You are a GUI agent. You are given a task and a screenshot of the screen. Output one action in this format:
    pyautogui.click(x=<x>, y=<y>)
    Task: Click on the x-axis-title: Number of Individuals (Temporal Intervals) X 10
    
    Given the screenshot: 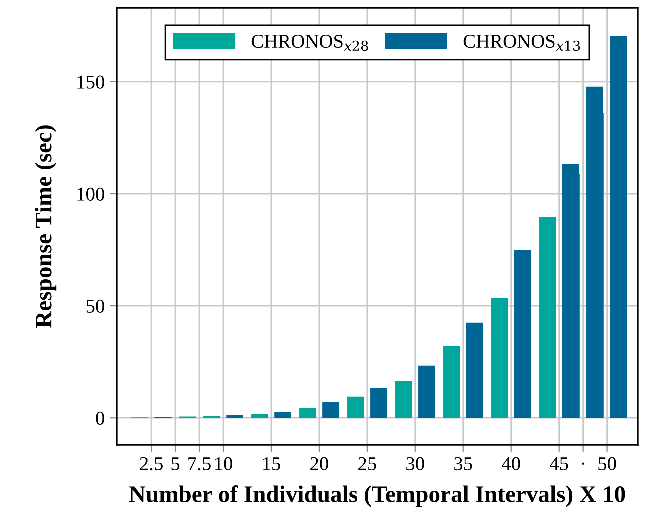 What is the action you would take?
    pyautogui.click(x=377, y=497)
    